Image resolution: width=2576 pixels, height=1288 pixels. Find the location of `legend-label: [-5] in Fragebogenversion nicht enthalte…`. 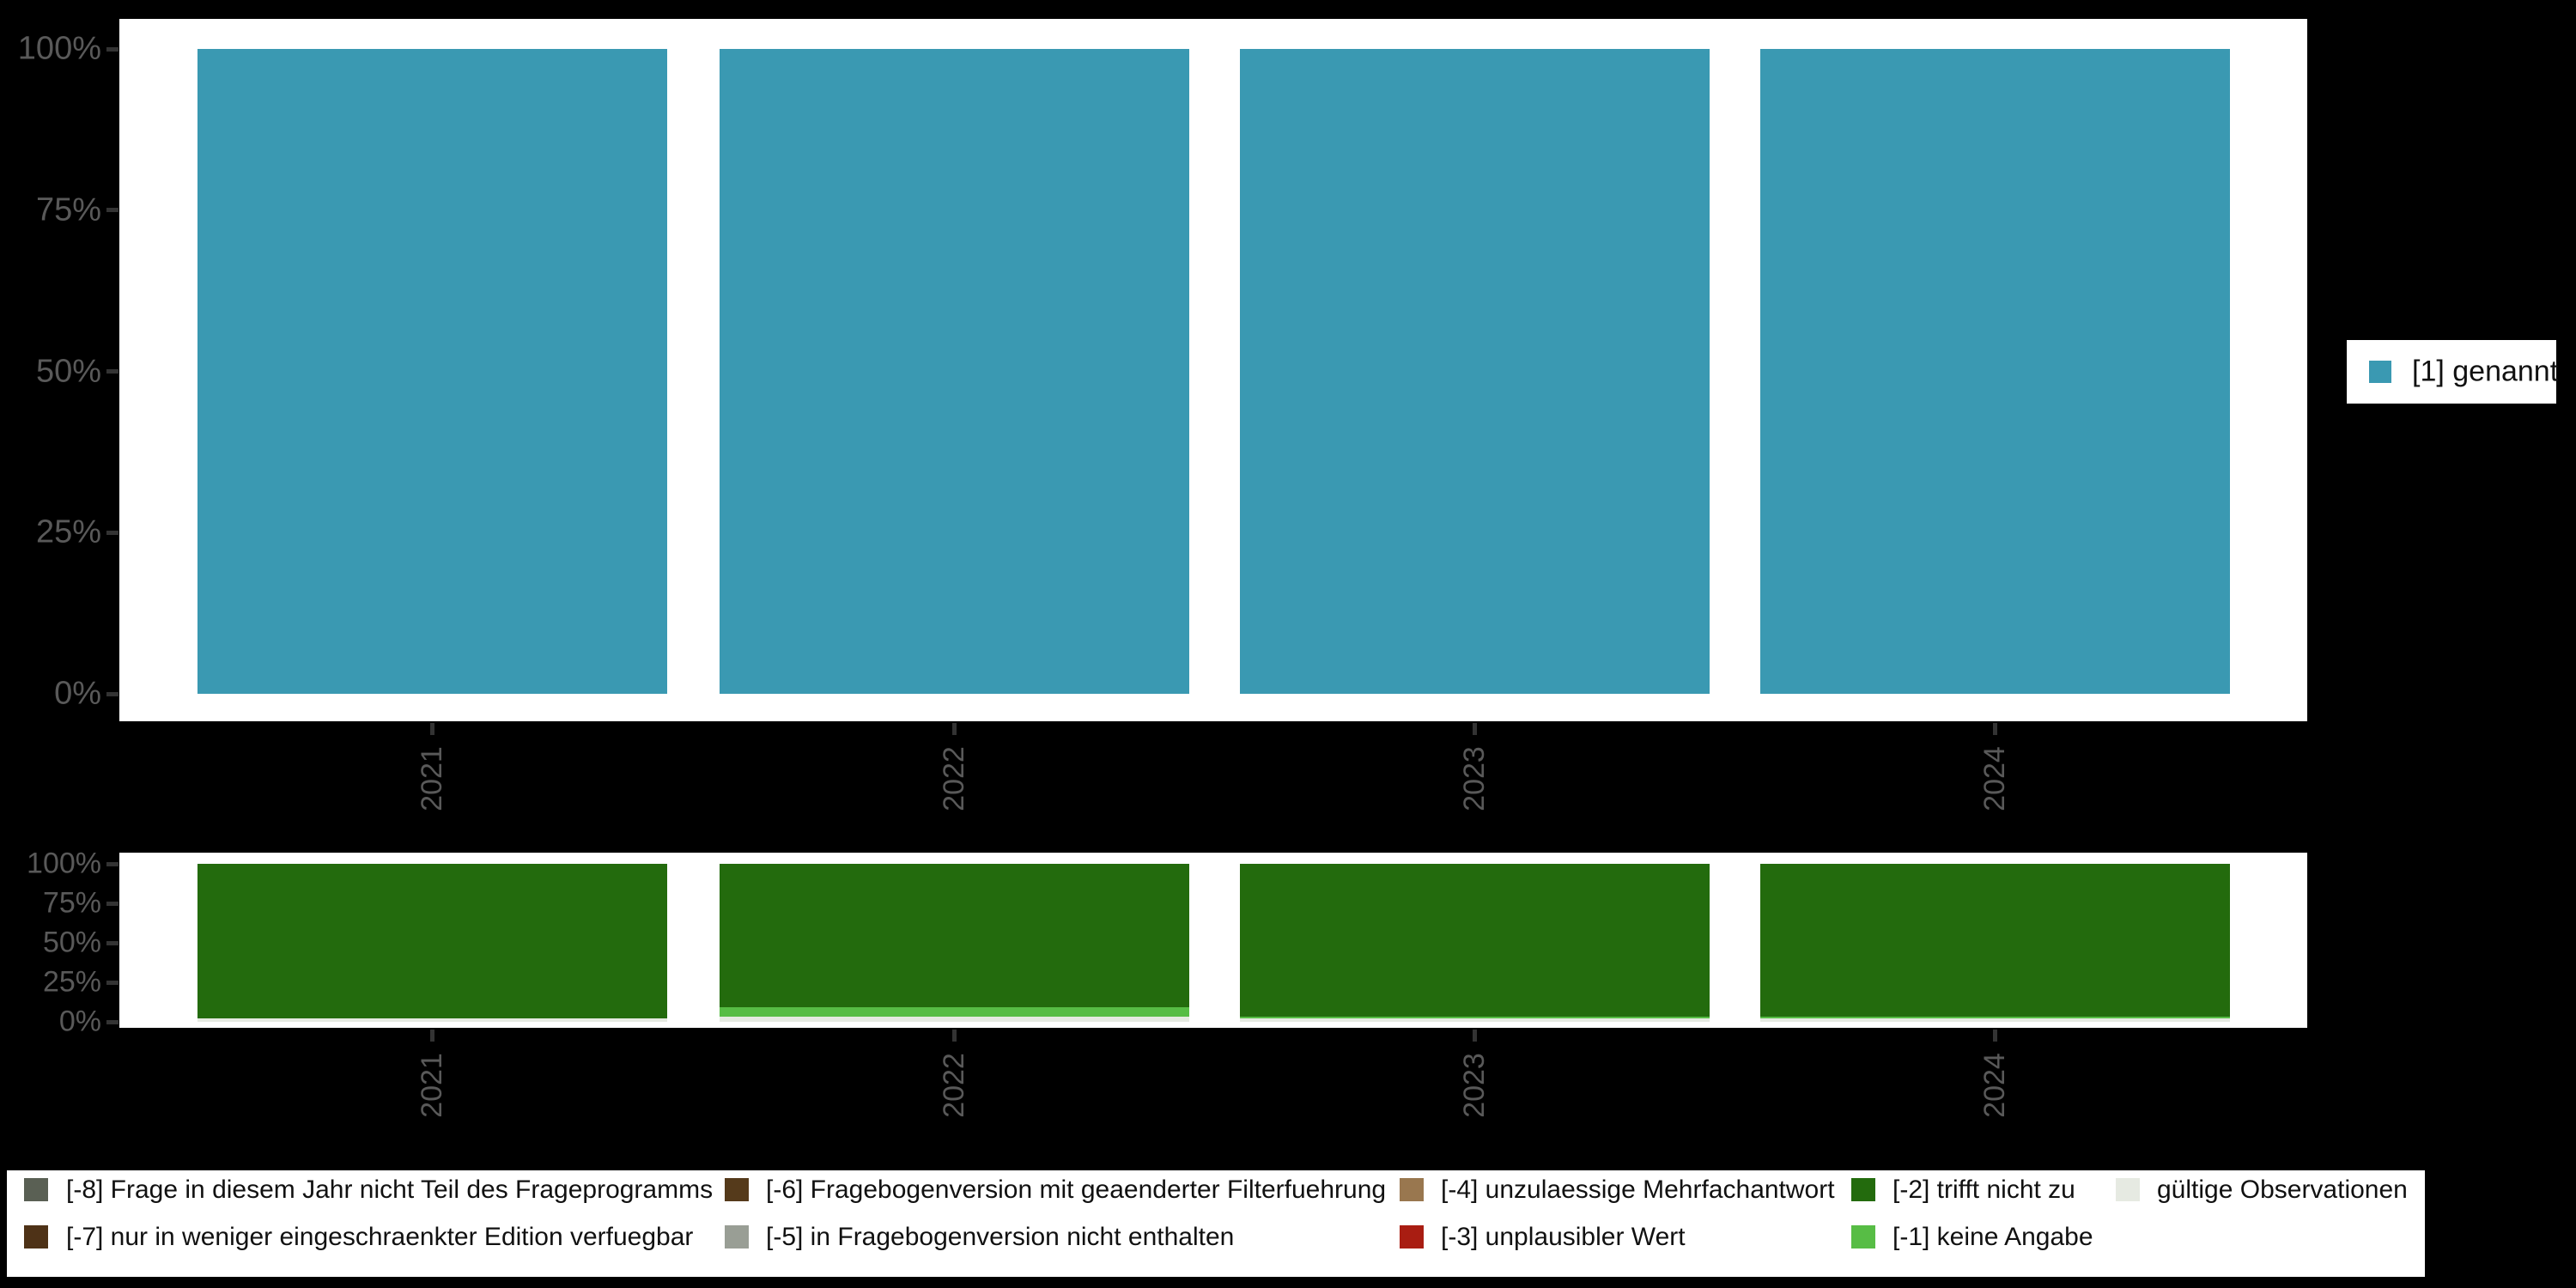

legend-label: [-5] in Fragebogenversion nicht enthalte… is located at coordinates (1001, 1237).